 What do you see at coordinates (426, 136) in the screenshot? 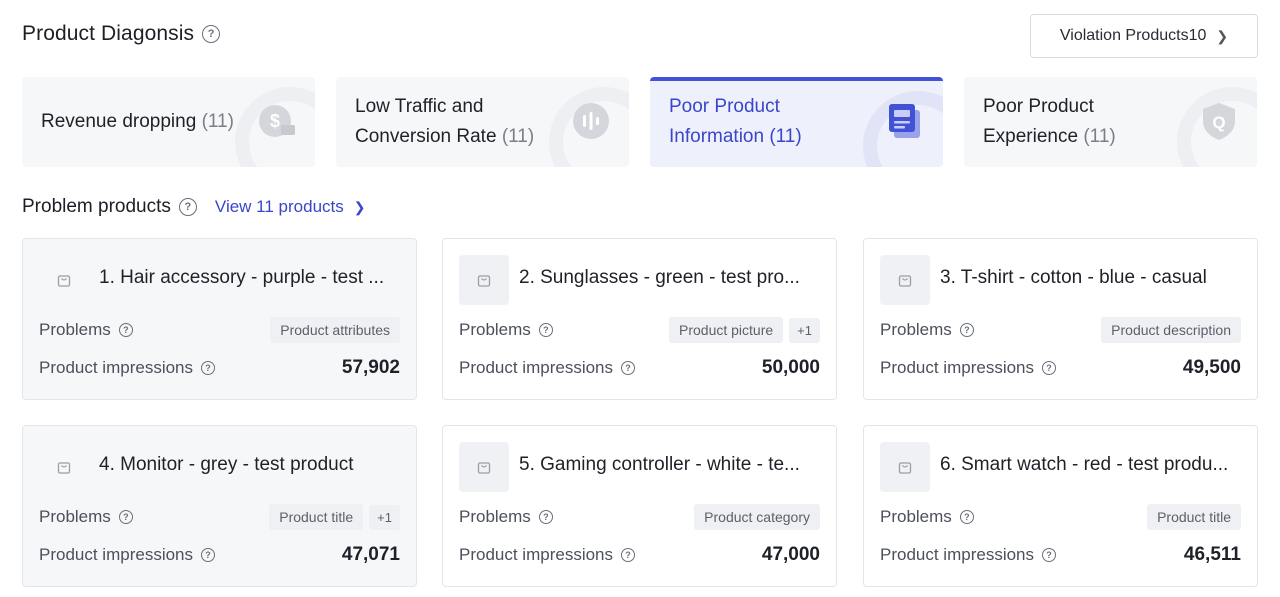
I see `category-label-line2: Conversion Rate` at bounding box center [426, 136].